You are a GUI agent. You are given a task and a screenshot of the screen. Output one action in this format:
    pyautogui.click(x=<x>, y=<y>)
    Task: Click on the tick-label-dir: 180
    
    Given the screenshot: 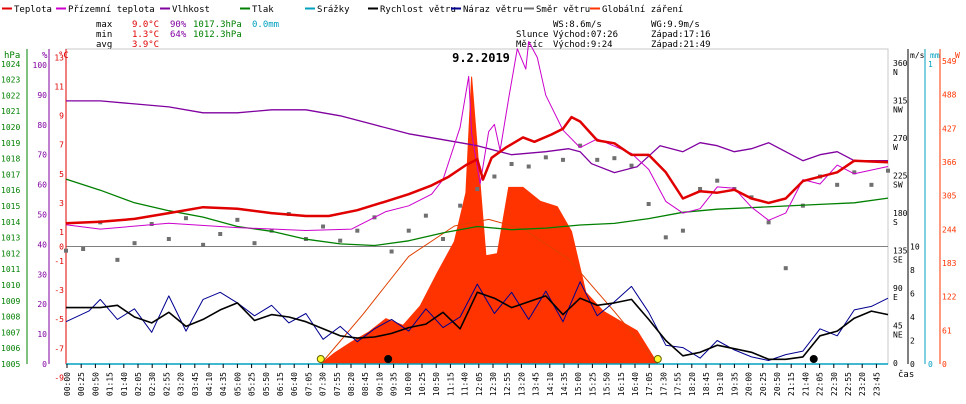 What is the action you would take?
    pyautogui.click(x=900, y=213)
    